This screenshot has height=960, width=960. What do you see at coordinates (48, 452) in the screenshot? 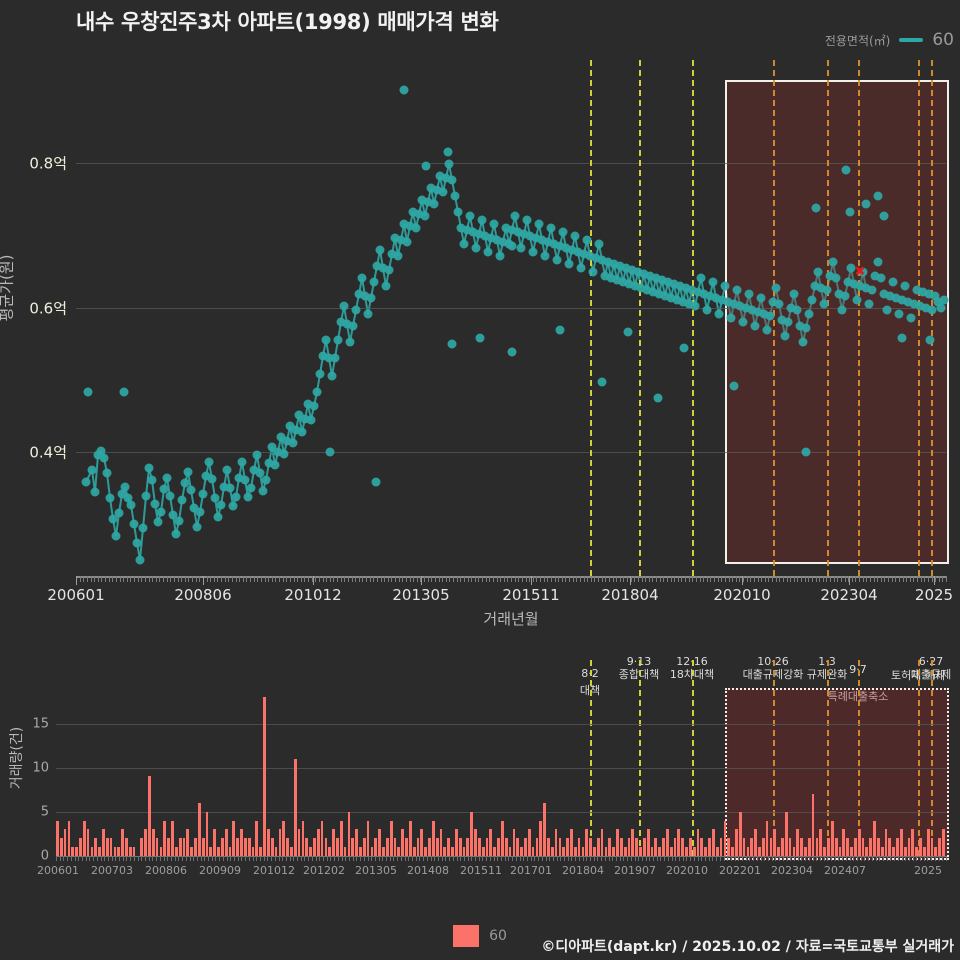
I see `price-y-tick-label: 0.4억` at bounding box center [48, 452].